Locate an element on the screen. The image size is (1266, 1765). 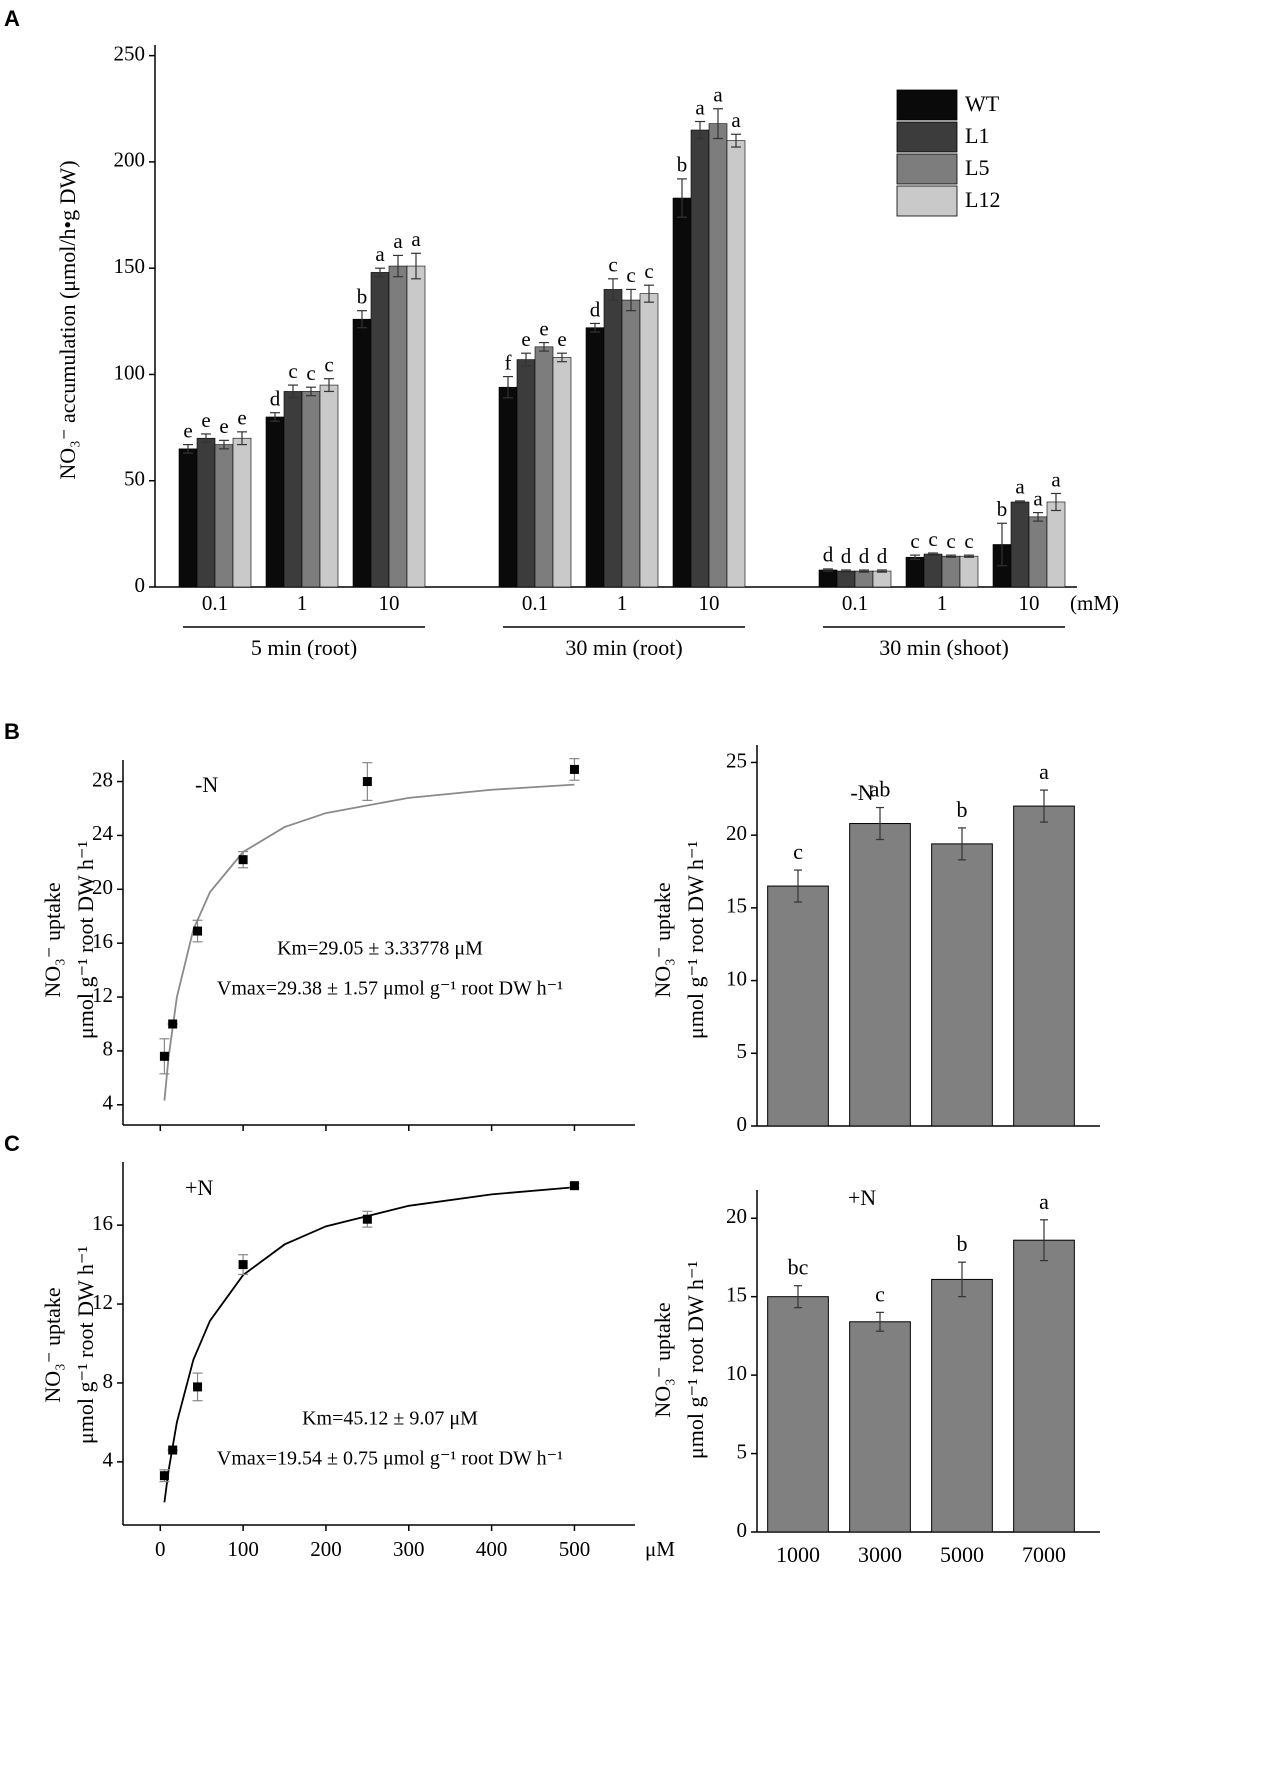
y-tick-label: 20 is located at coordinates (102, 887).